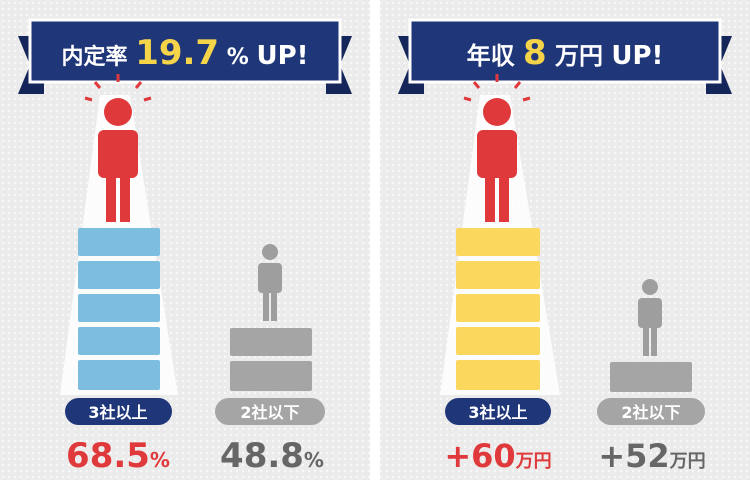 The width and height of the screenshot is (750, 480). What do you see at coordinates (95, 57) in the screenshot?
I see `banner-prefix: 内定率` at bounding box center [95, 57].